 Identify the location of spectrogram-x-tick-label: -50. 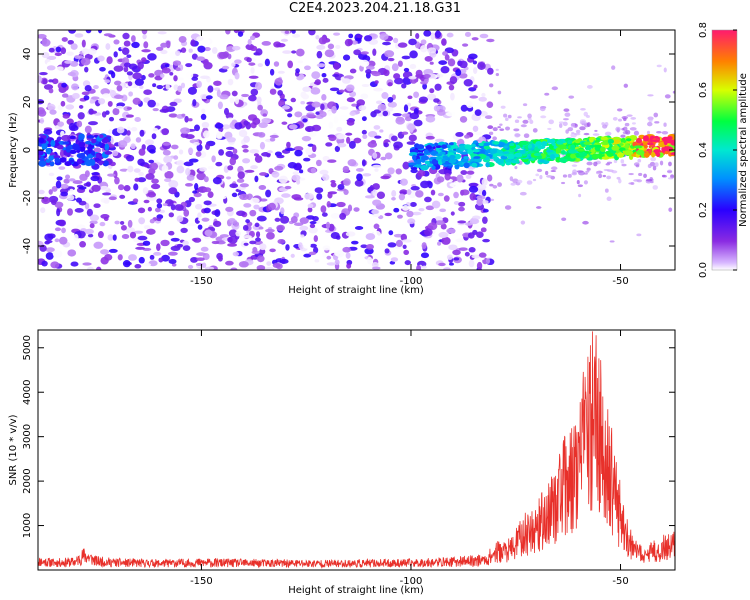
(620, 281).